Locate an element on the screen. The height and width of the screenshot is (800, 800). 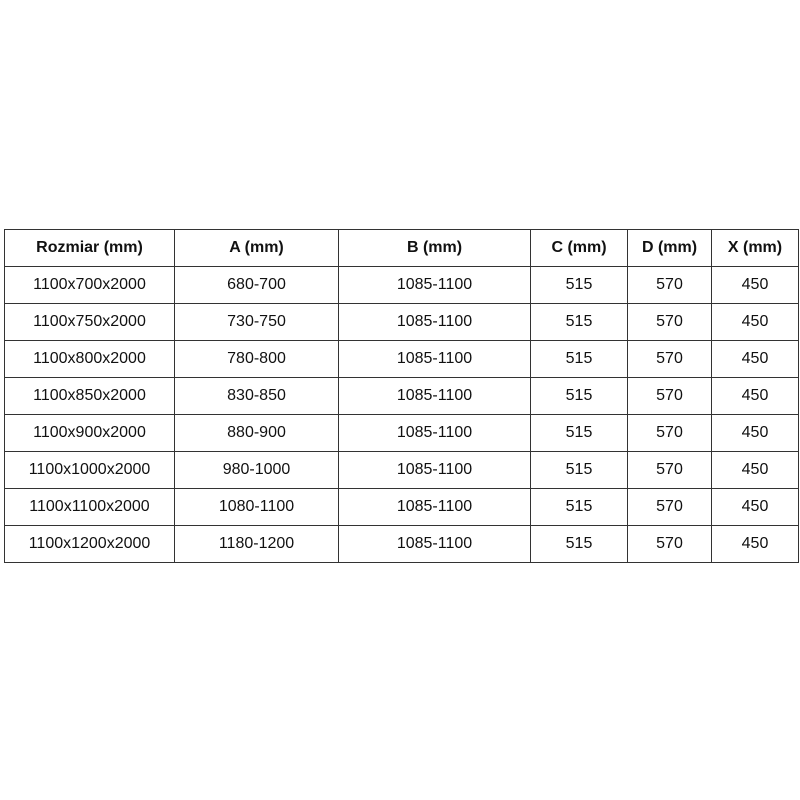
cell-a: 680-700 is located at coordinates (256, 285).